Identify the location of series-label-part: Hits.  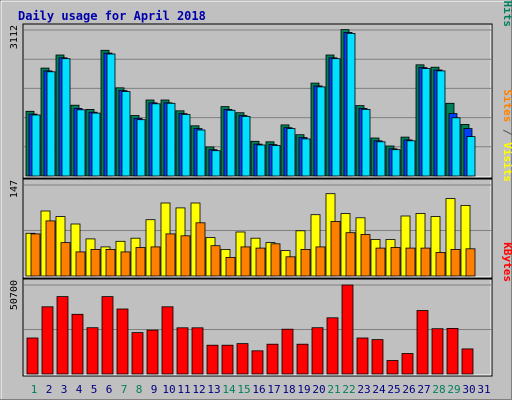
(506, 14).